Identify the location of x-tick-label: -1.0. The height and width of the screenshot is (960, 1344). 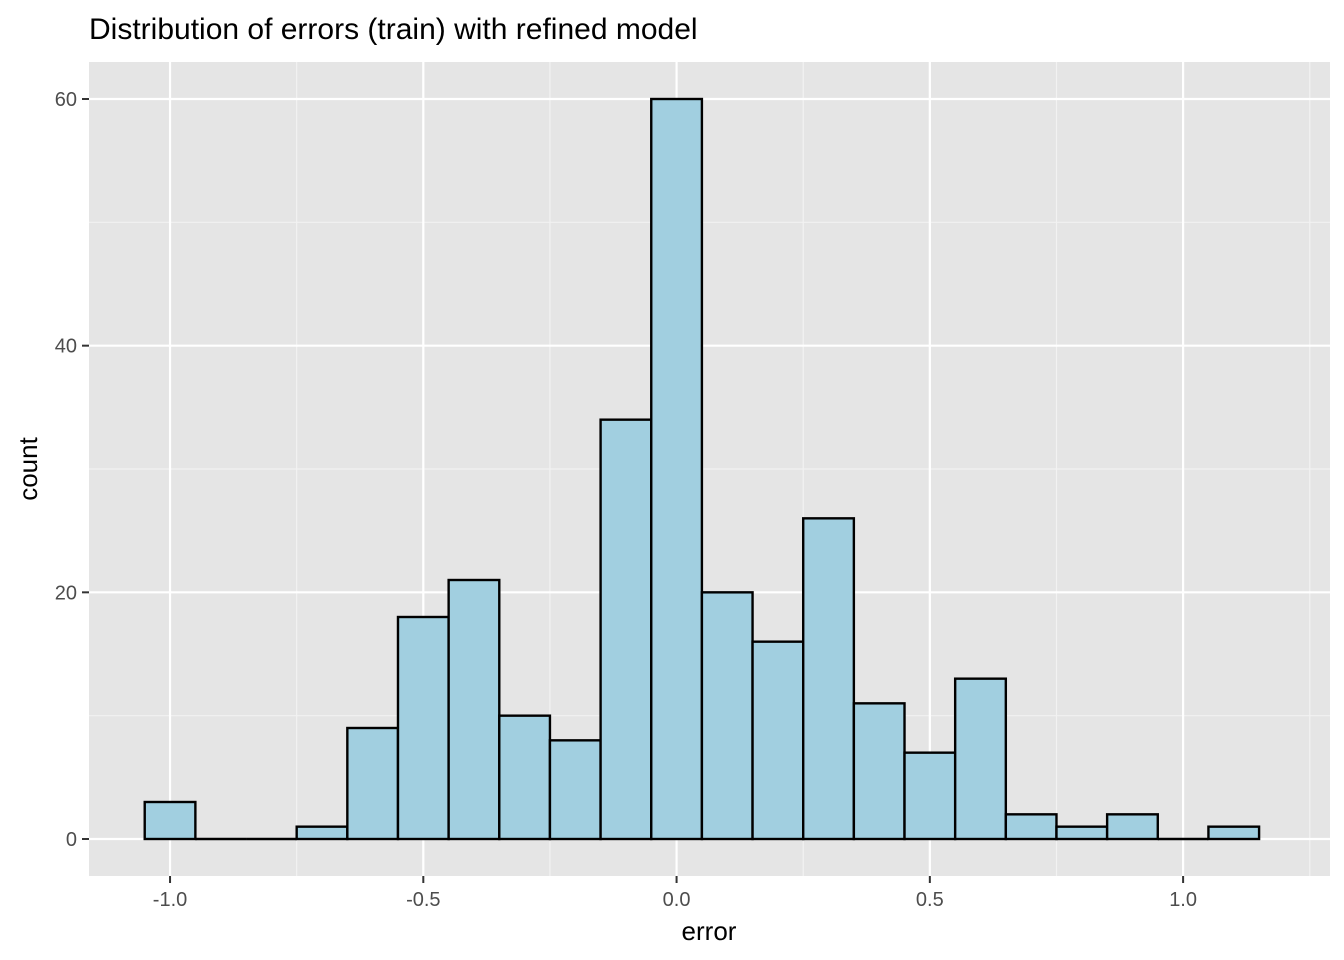
(170, 900).